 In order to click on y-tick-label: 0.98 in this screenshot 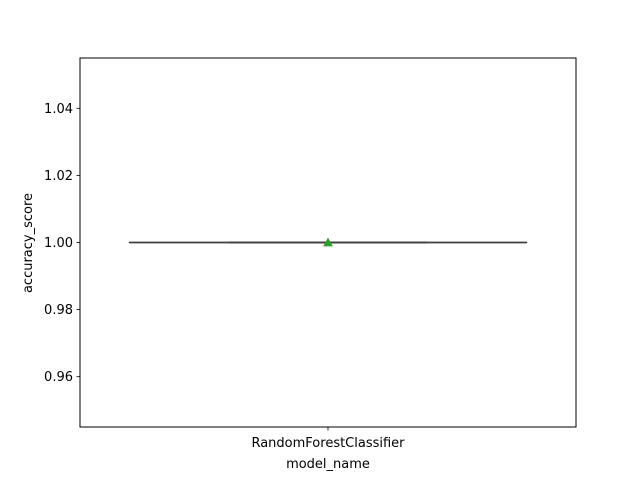, I will do `click(58, 310)`.